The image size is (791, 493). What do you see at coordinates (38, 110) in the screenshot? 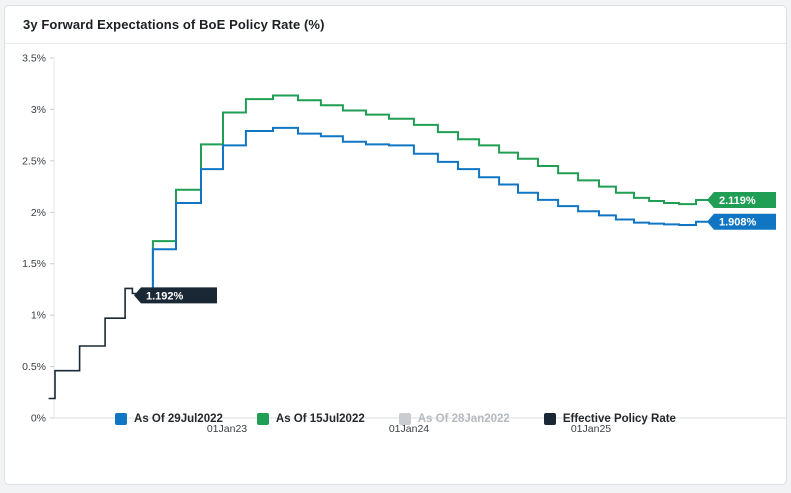
I see `y-tick-label: 3%` at bounding box center [38, 110].